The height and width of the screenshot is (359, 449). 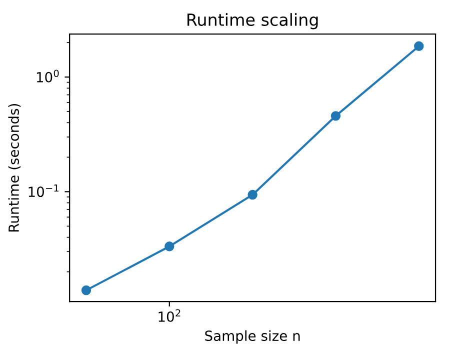 I want to click on y-axis-title: Runtime (seconds), so click(x=14, y=168).